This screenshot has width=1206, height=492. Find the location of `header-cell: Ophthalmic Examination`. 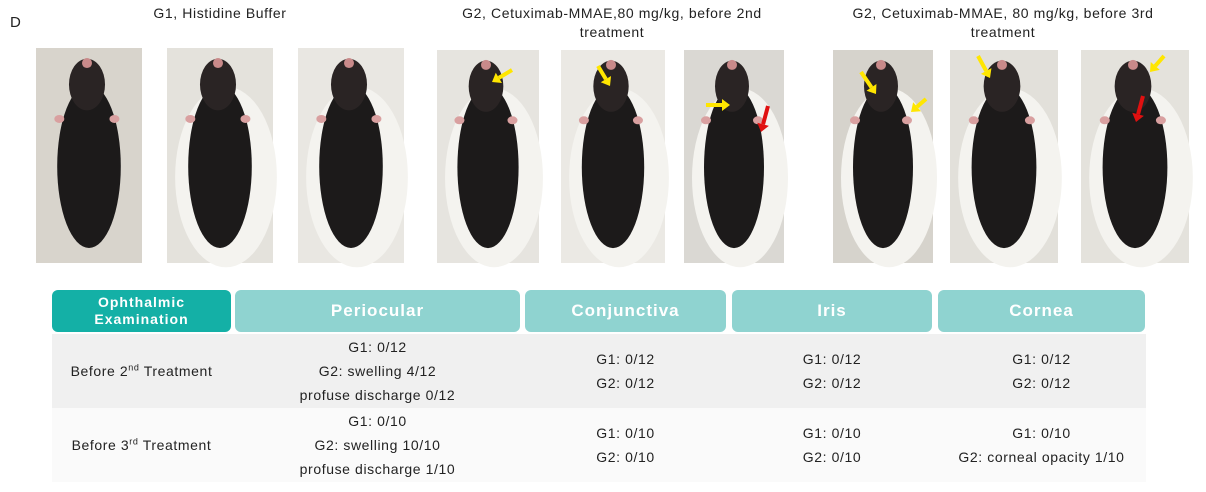

header-cell: Ophthalmic Examination is located at coordinates (141, 311).